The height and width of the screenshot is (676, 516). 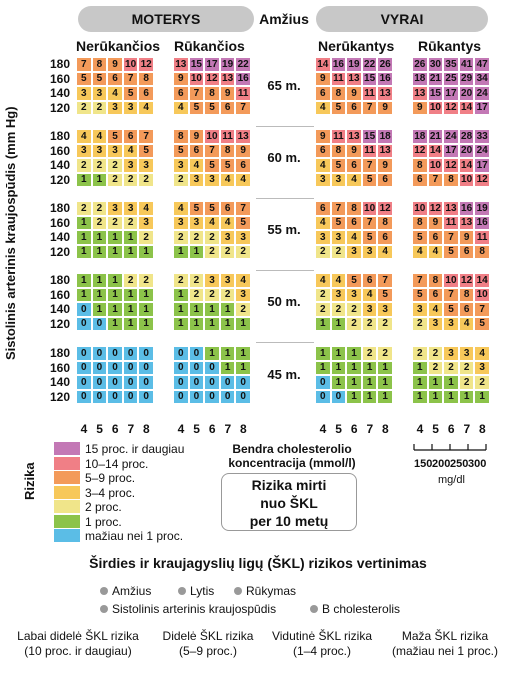 What do you see at coordinates (323, 429) in the screenshot?
I see `x-tick-label: 4` at bounding box center [323, 429].